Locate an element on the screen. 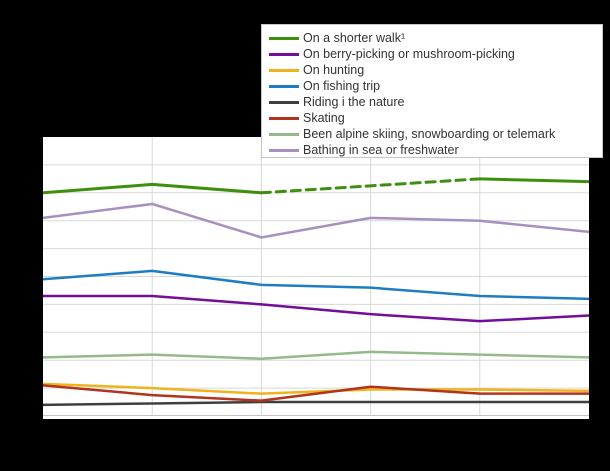  legend-item: Bathing in sea or freshwater is located at coordinates (431, 150).